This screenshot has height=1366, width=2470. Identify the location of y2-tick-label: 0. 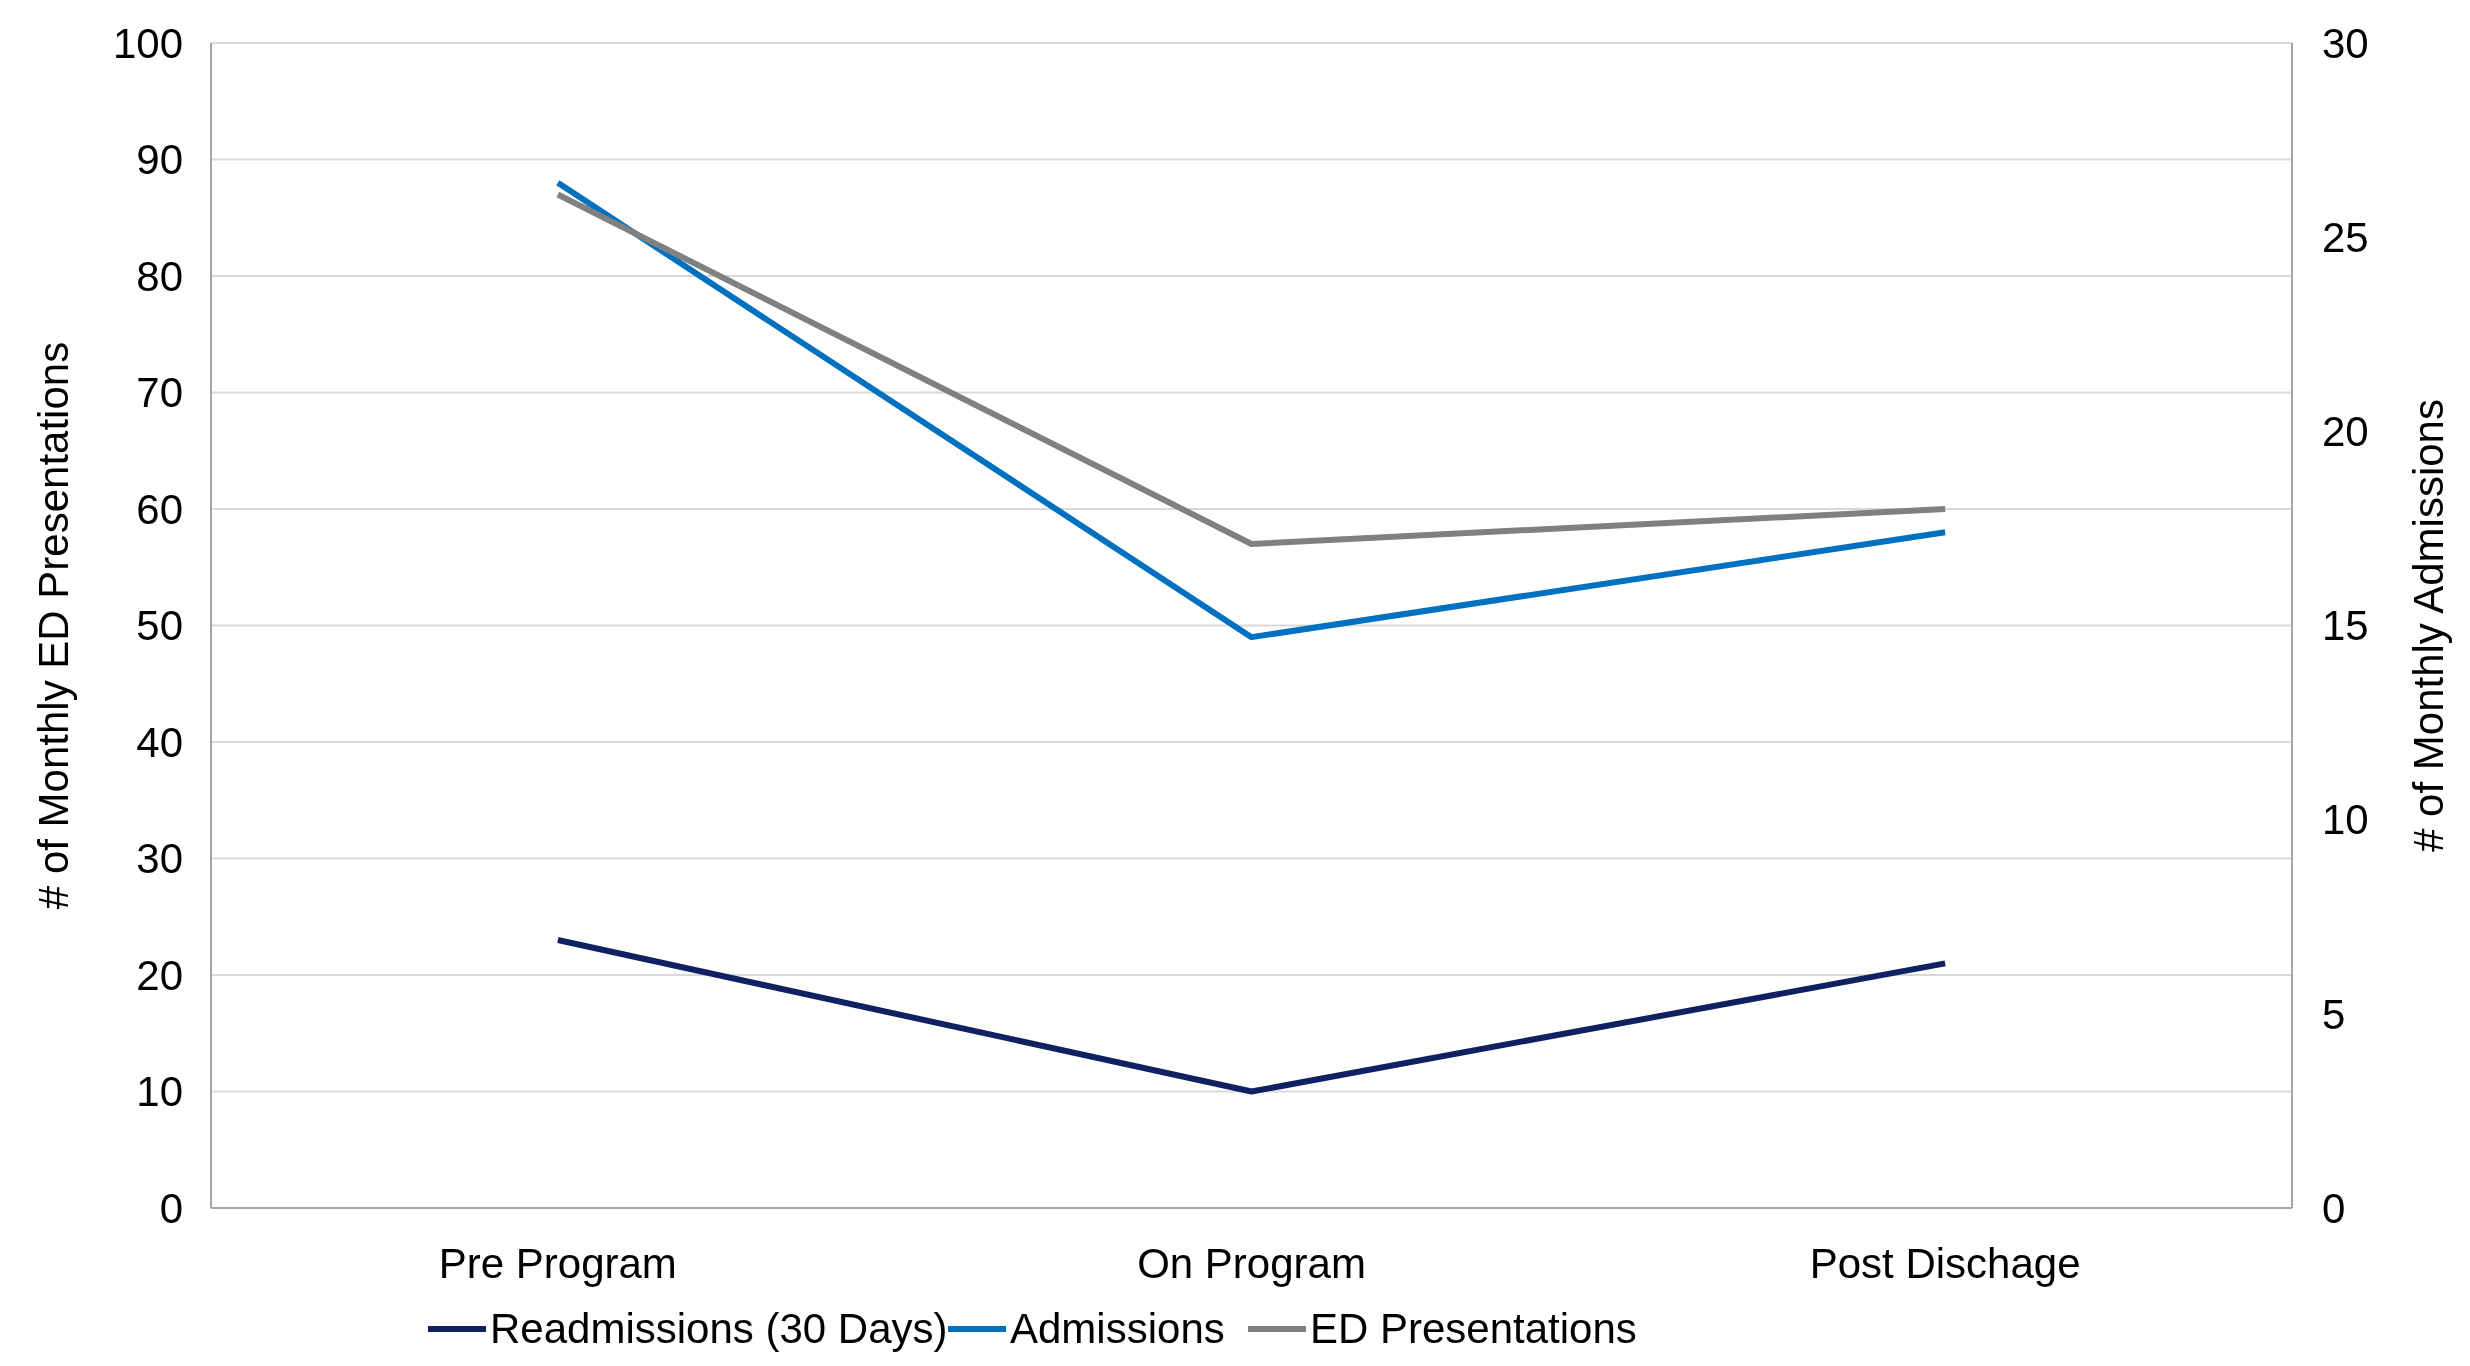
(2334, 1208).